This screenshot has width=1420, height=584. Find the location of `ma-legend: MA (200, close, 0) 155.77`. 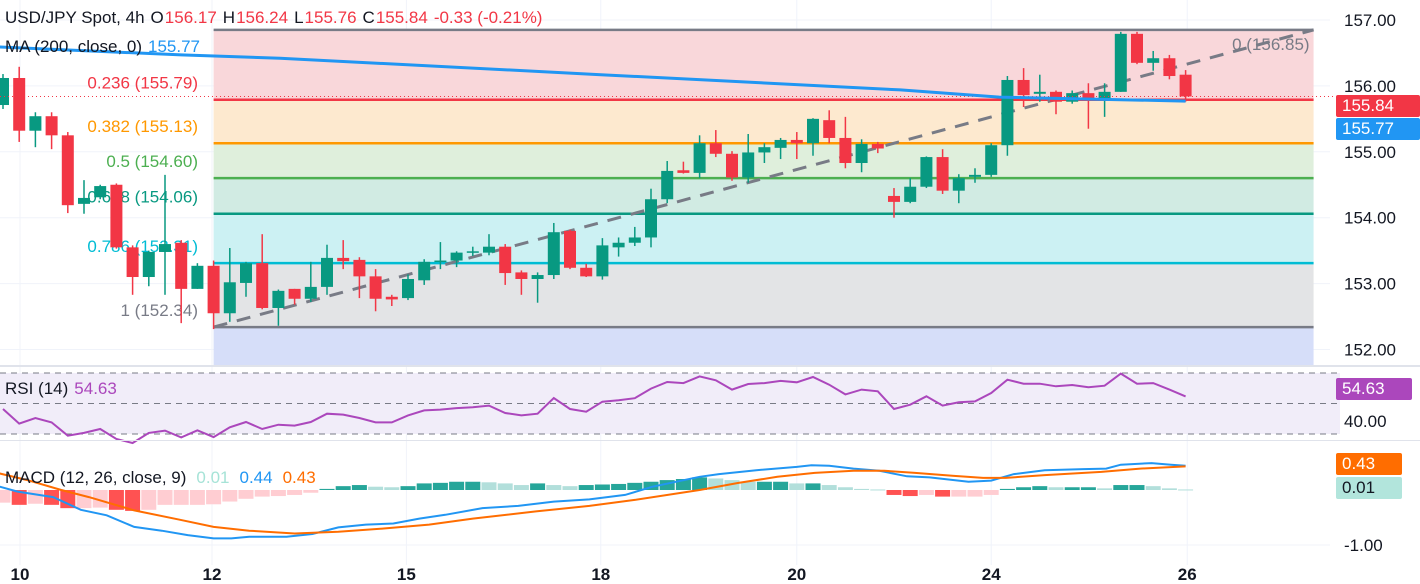

ma-legend: MA (200, close, 0) 155.77 is located at coordinates (102, 47).